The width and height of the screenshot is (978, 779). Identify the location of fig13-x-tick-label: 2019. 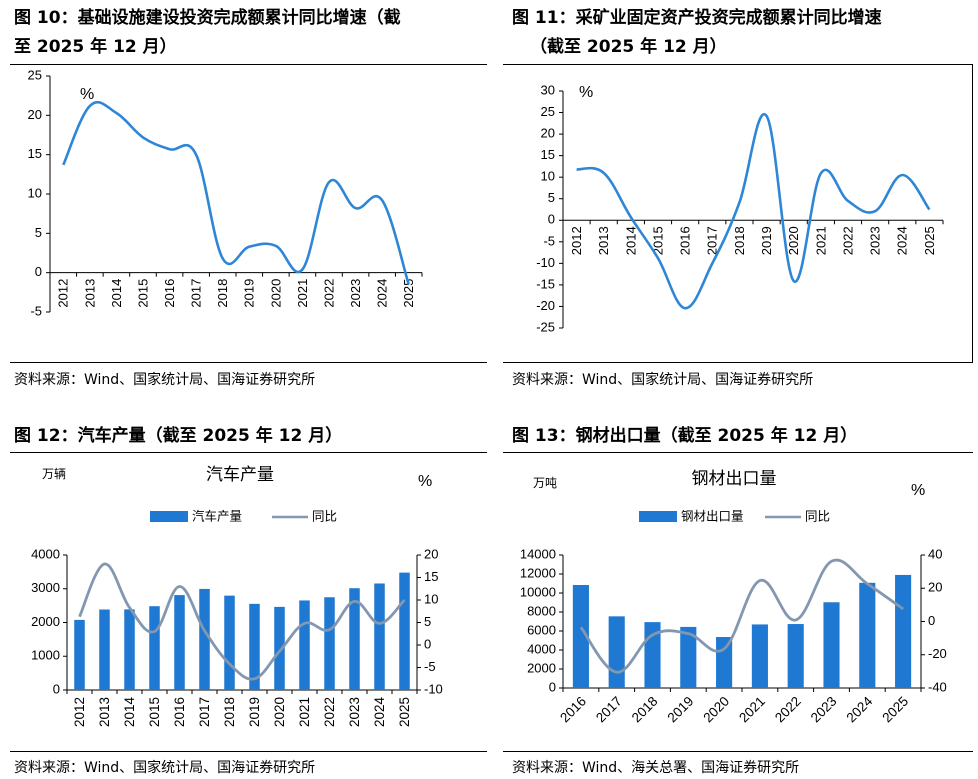
(681, 710).